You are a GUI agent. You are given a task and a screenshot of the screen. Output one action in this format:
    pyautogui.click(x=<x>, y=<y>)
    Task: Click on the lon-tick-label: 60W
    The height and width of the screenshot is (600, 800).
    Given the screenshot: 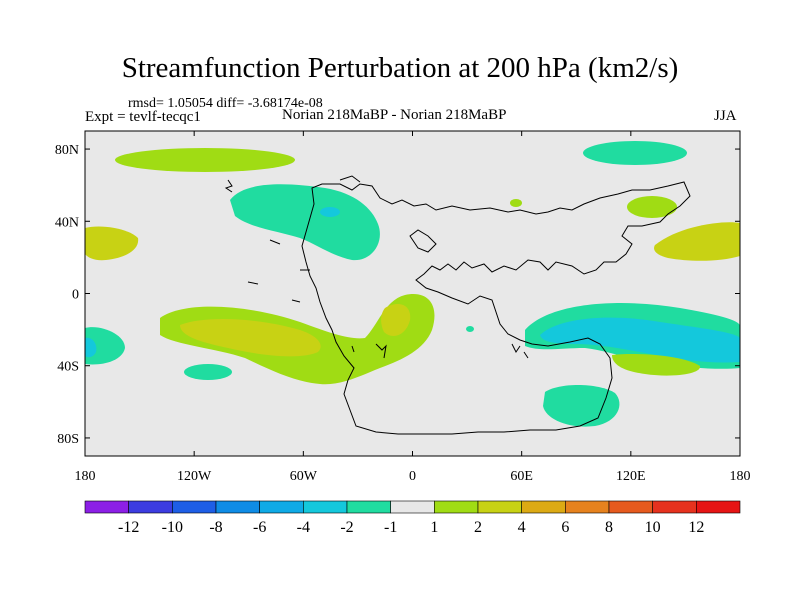 What is the action you would take?
    pyautogui.click(x=304, y=476)
    